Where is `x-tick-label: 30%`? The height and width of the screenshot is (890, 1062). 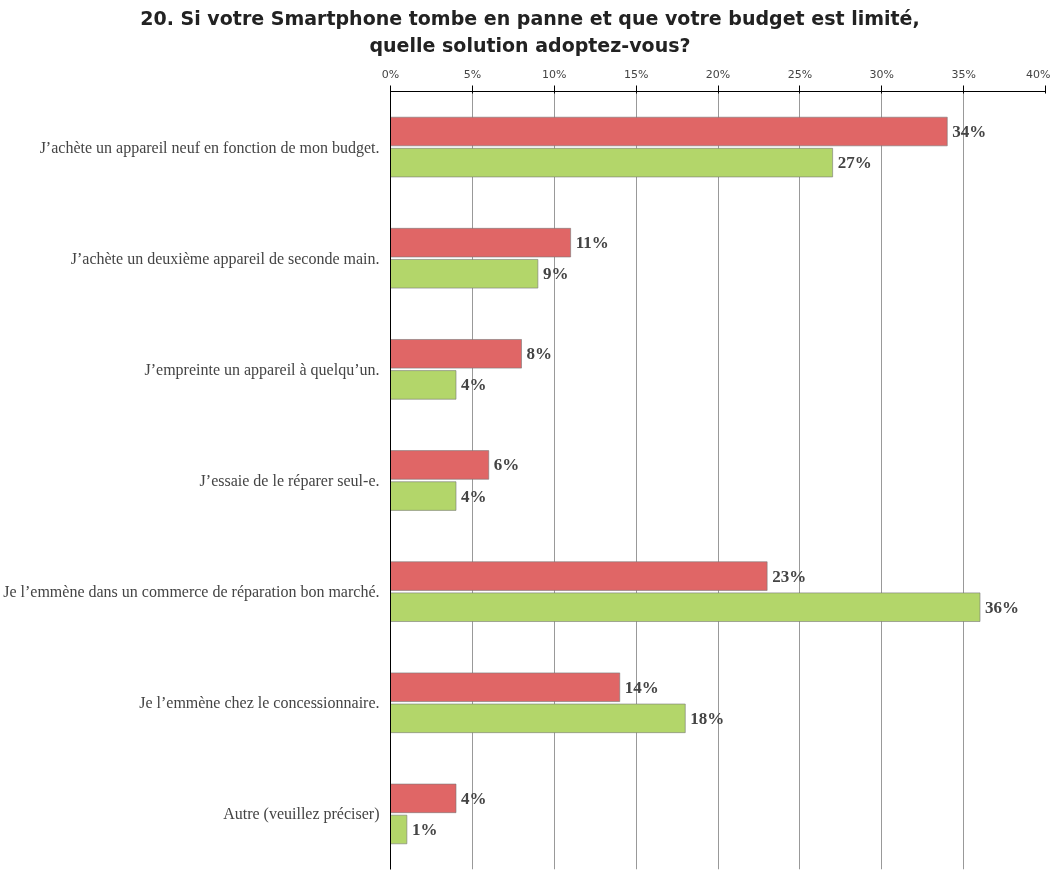 x-tick-label: 30% is located at coordinates (881, 74).